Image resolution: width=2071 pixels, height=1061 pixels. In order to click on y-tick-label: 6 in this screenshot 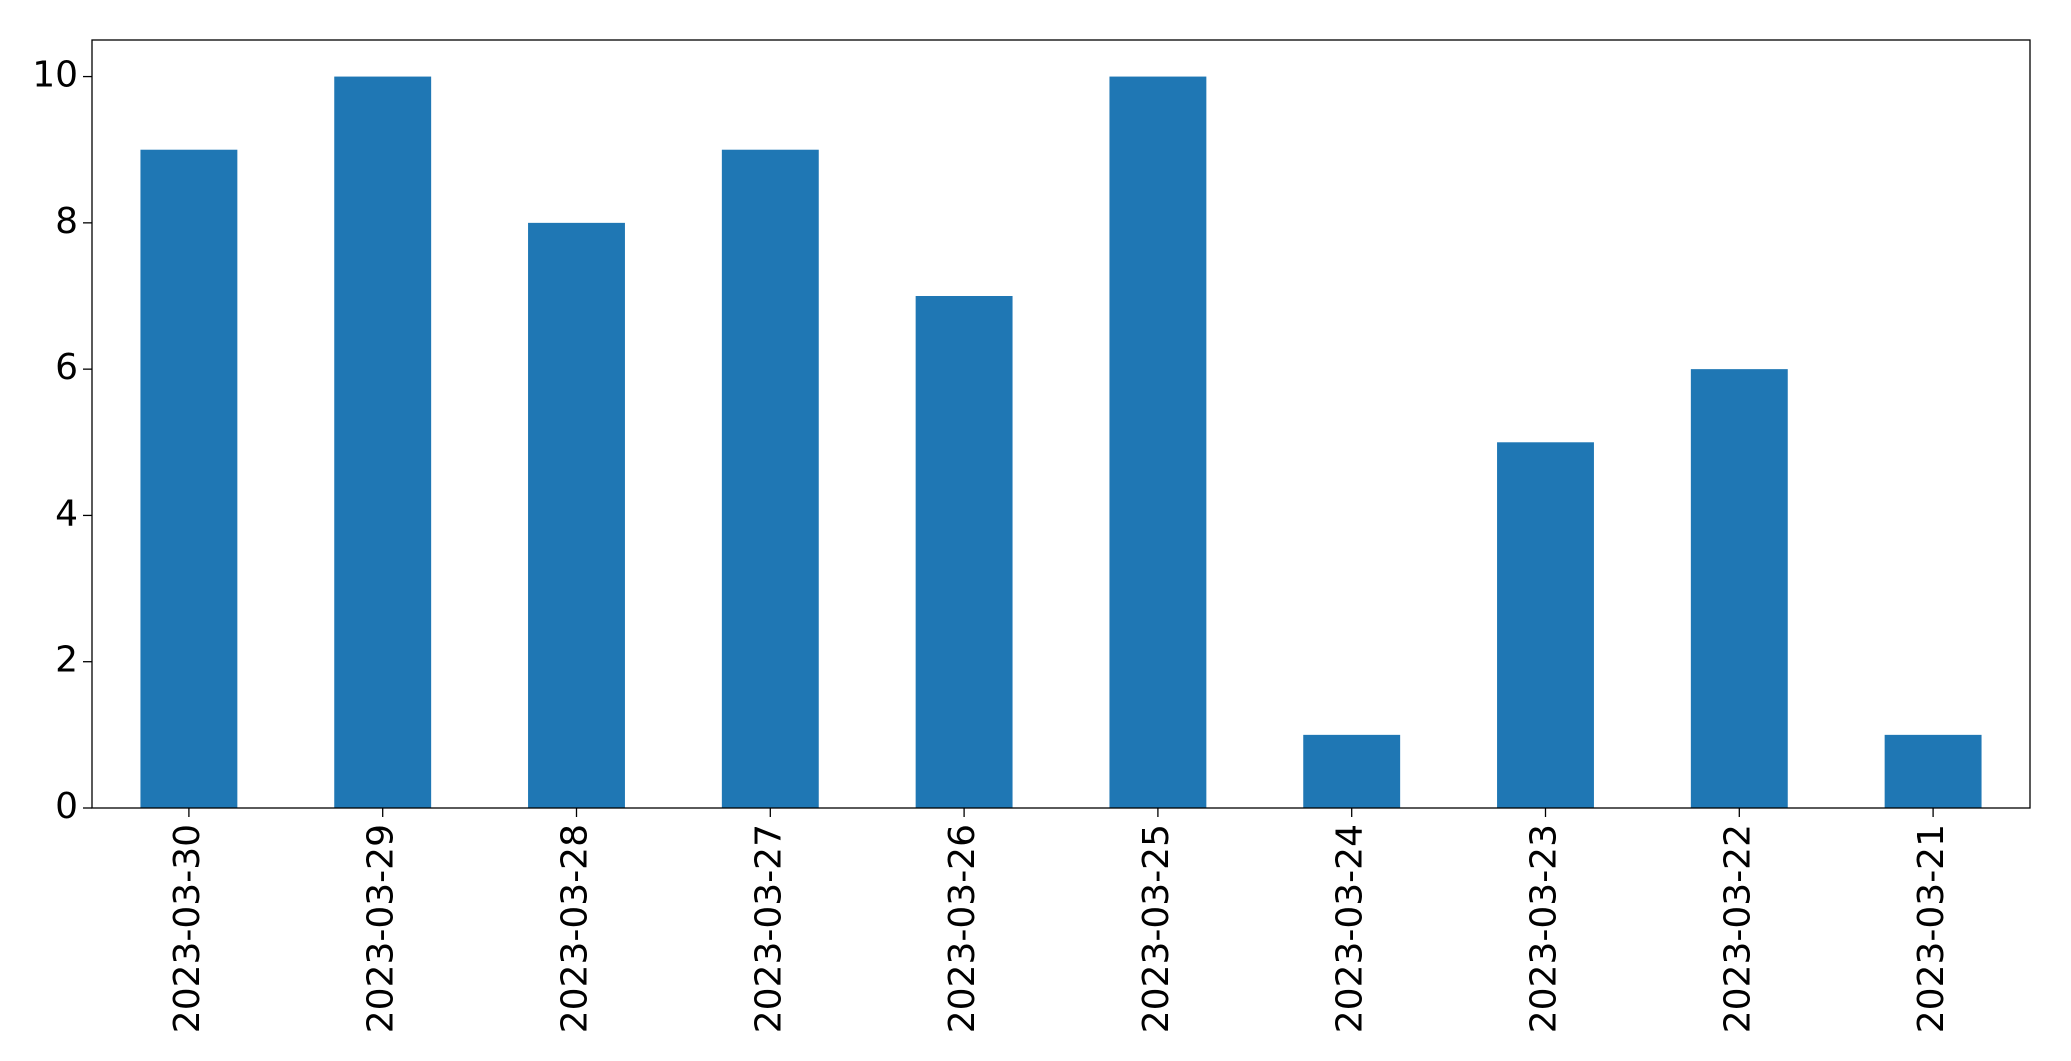, I will do `click(66, 367)`.